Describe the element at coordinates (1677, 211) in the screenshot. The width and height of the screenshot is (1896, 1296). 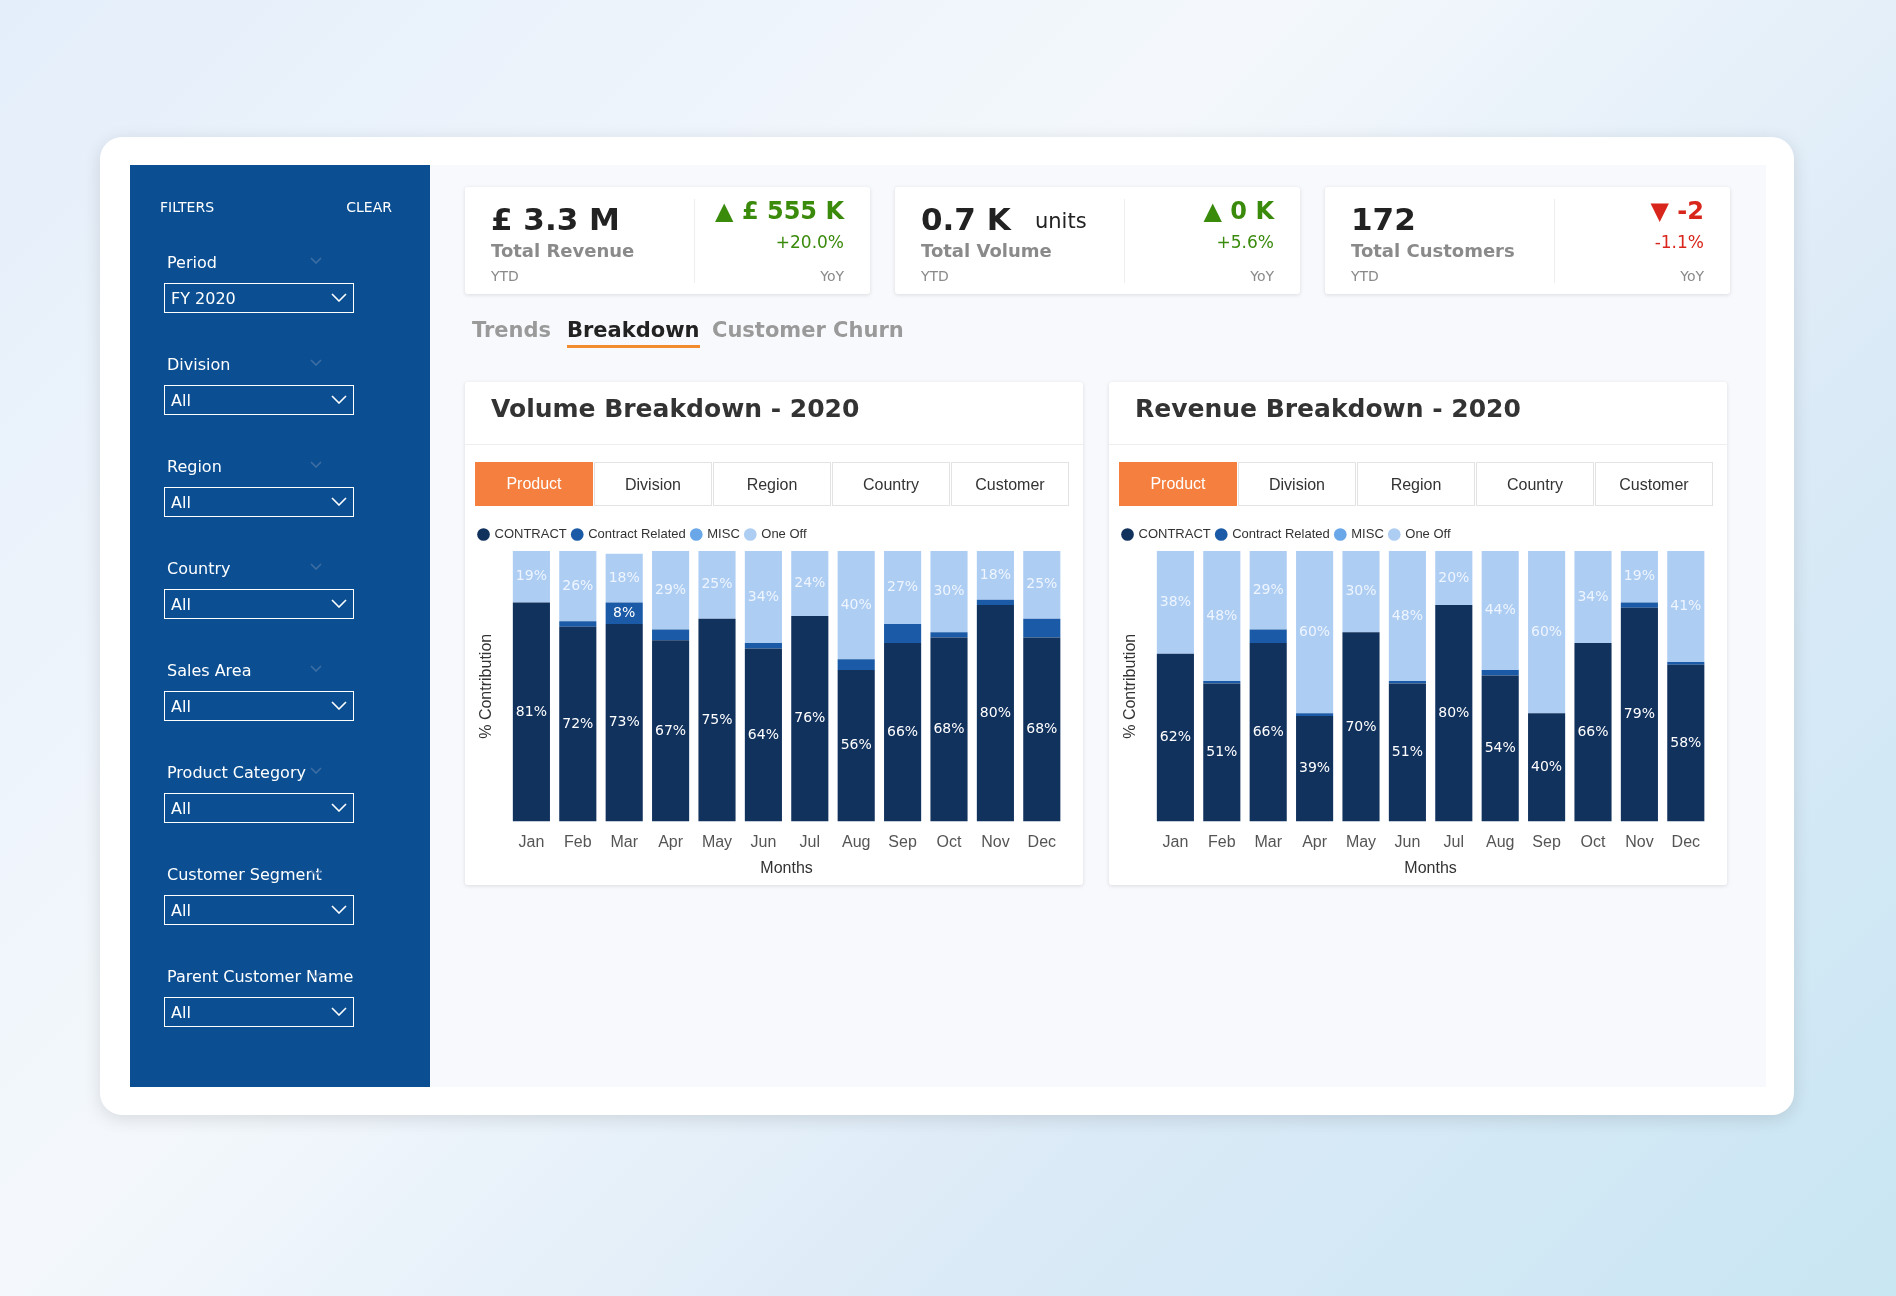
I see `text: ▼ -2` at that location.